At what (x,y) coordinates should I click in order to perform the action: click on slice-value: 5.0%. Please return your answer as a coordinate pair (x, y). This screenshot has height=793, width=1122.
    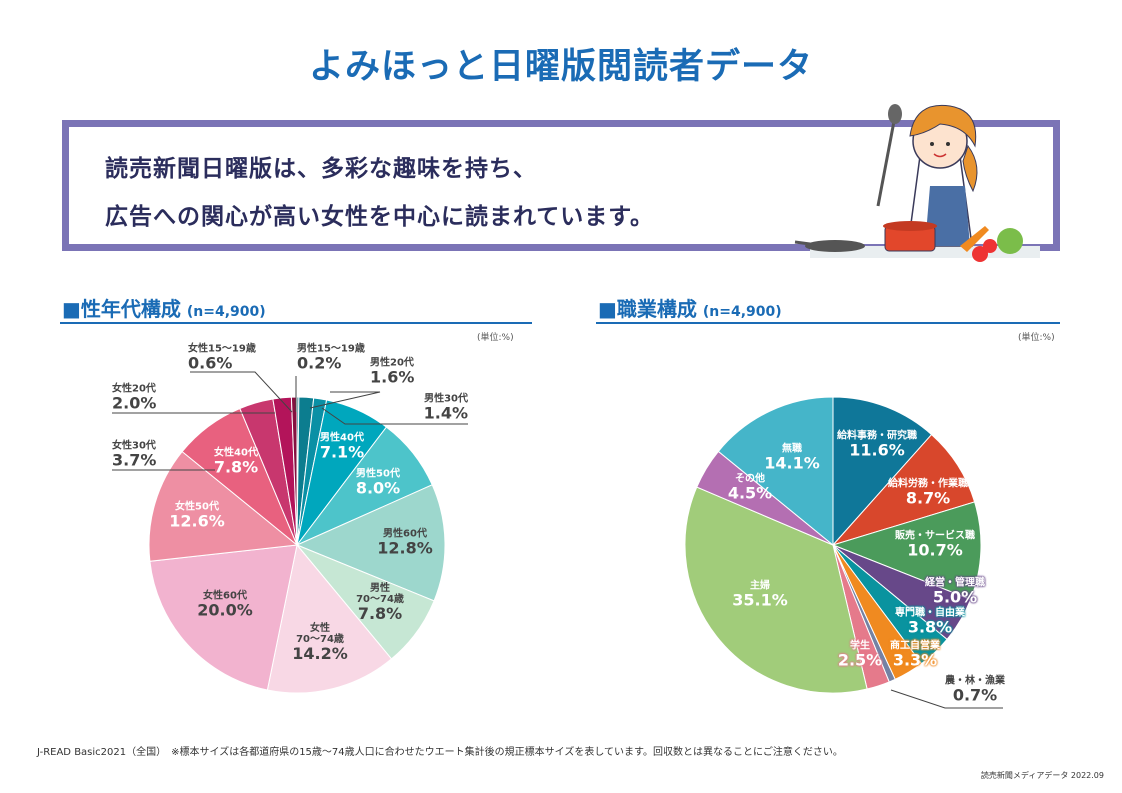
    Looking at the image, I should click on (955, 597).